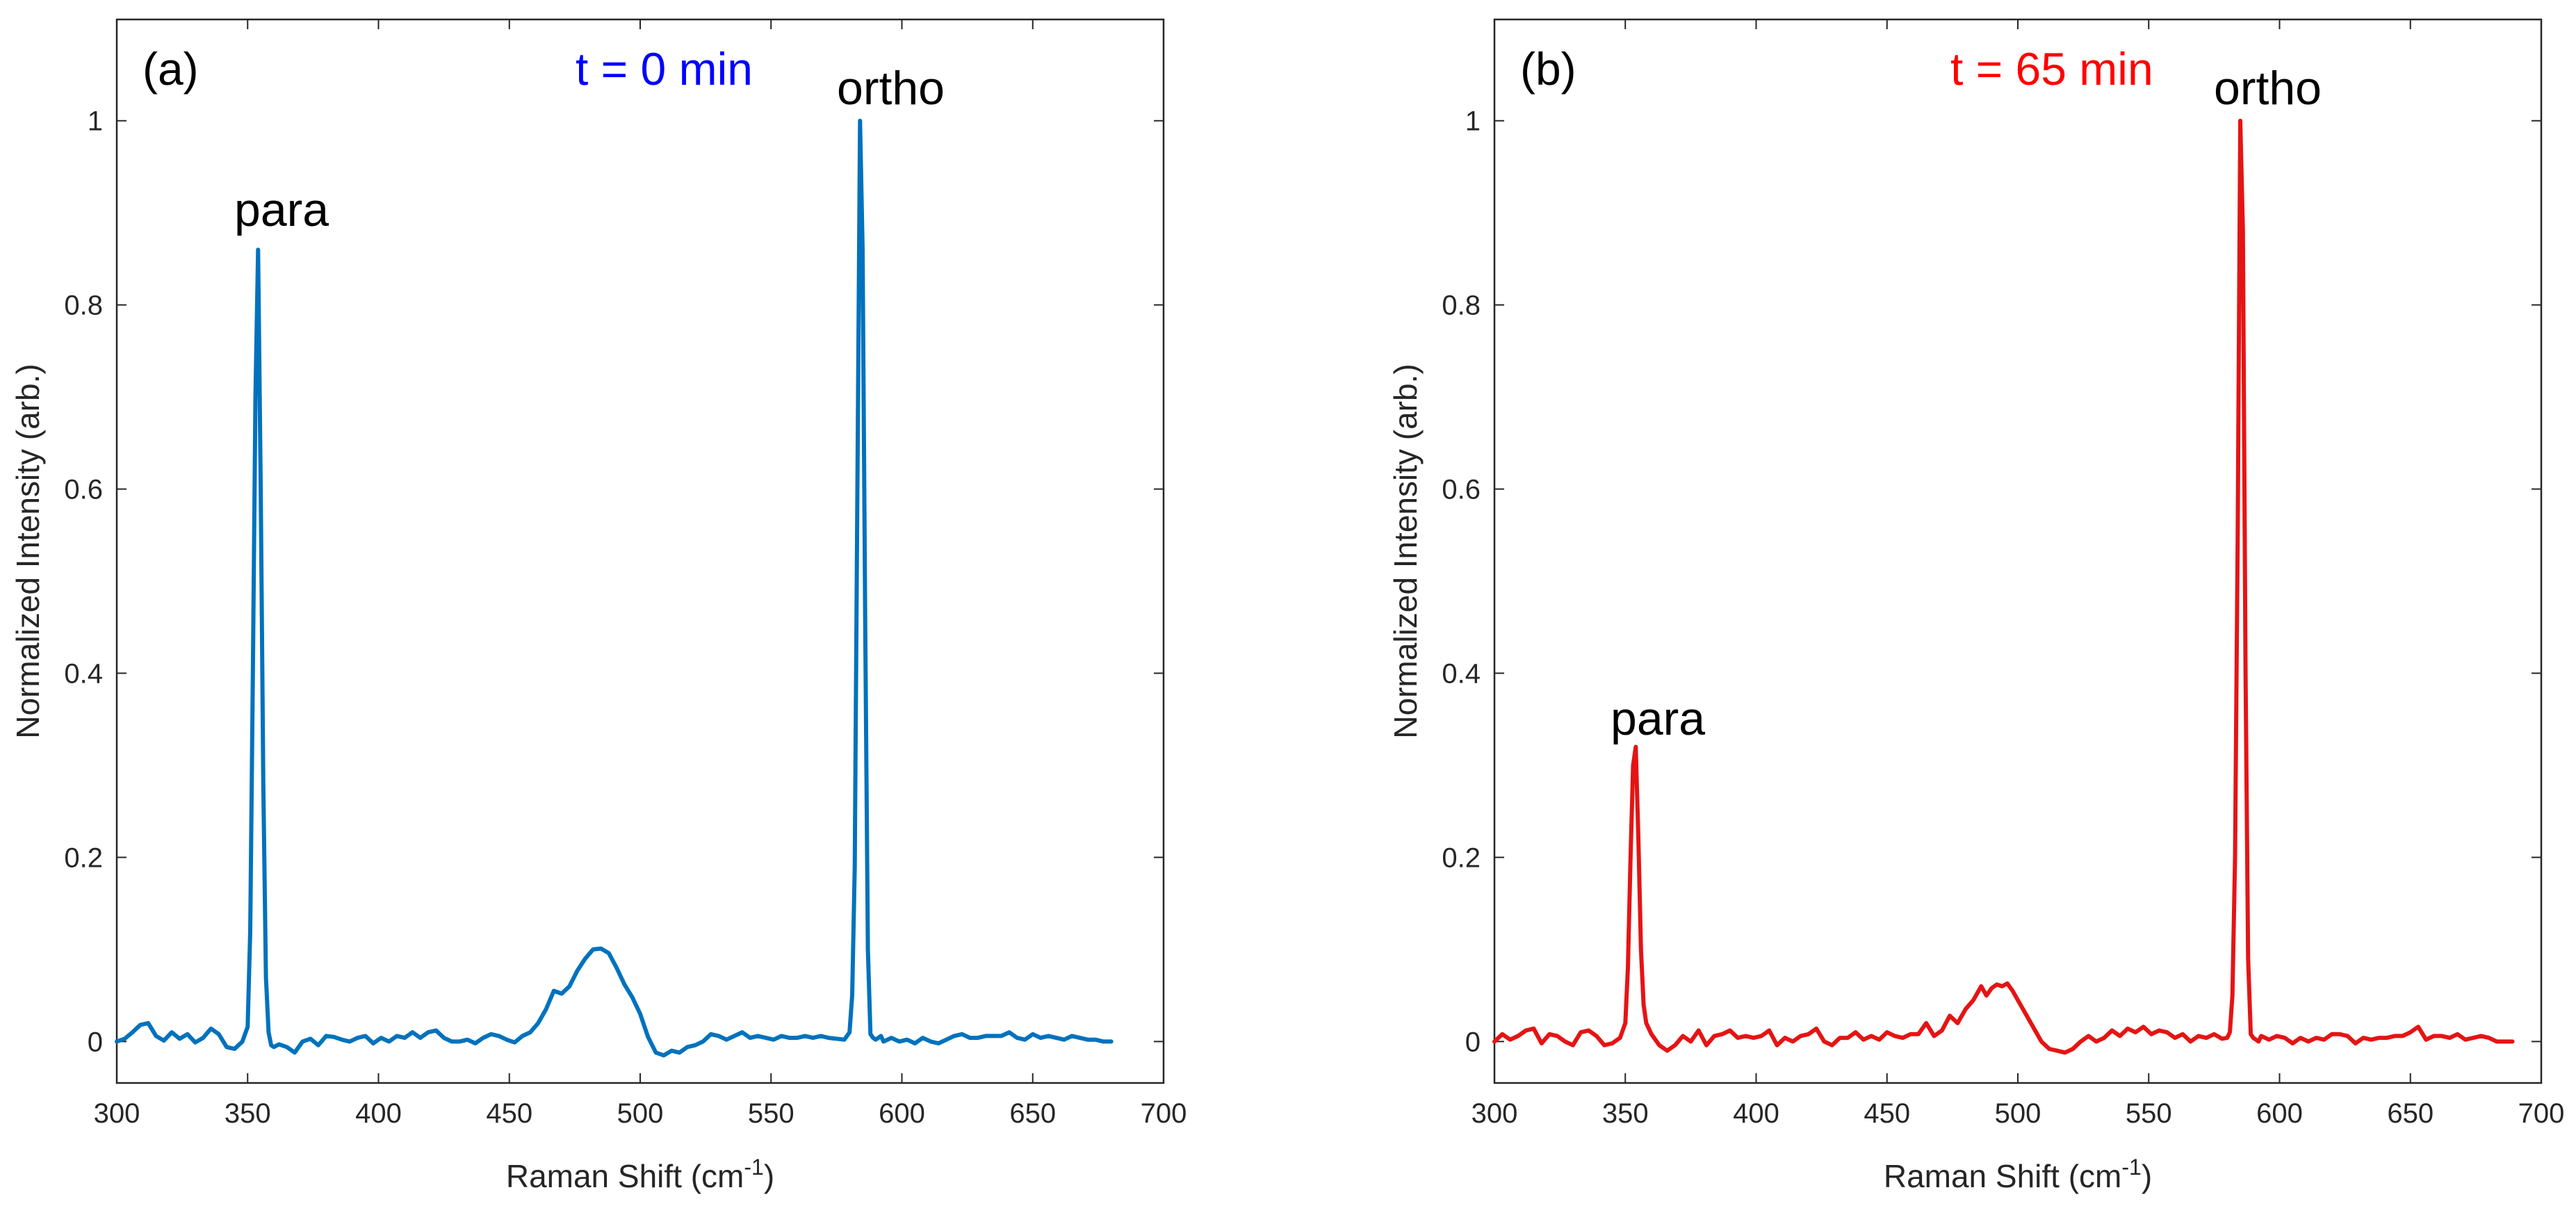 This screenshot has width=2576, height=1206. What do you see at coordinates (1405, 551) in the screenshot?
I see `y-axis-label-b: Normalized Intensity (arb.)` at bounding box center [1405, 551].